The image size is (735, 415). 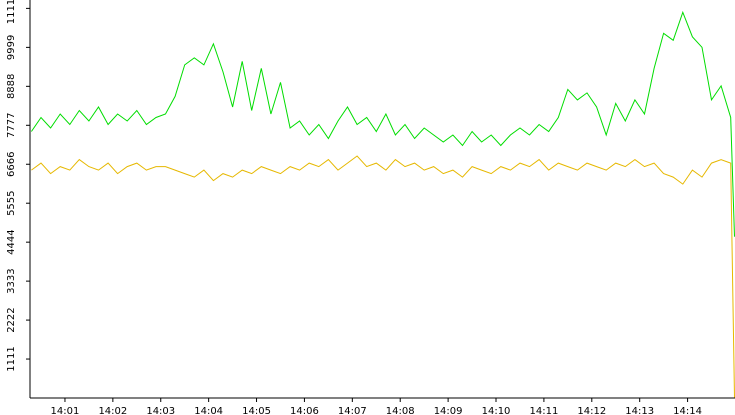 I want to click on x-tick-label: 14:12, so click(x=591, y=410).